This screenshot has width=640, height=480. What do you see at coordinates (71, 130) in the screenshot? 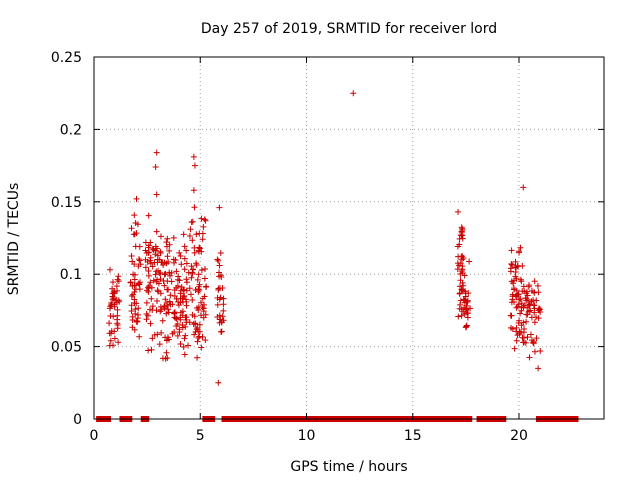
I see `y-tick-label: 0.2` at bounding box center [71, 130].